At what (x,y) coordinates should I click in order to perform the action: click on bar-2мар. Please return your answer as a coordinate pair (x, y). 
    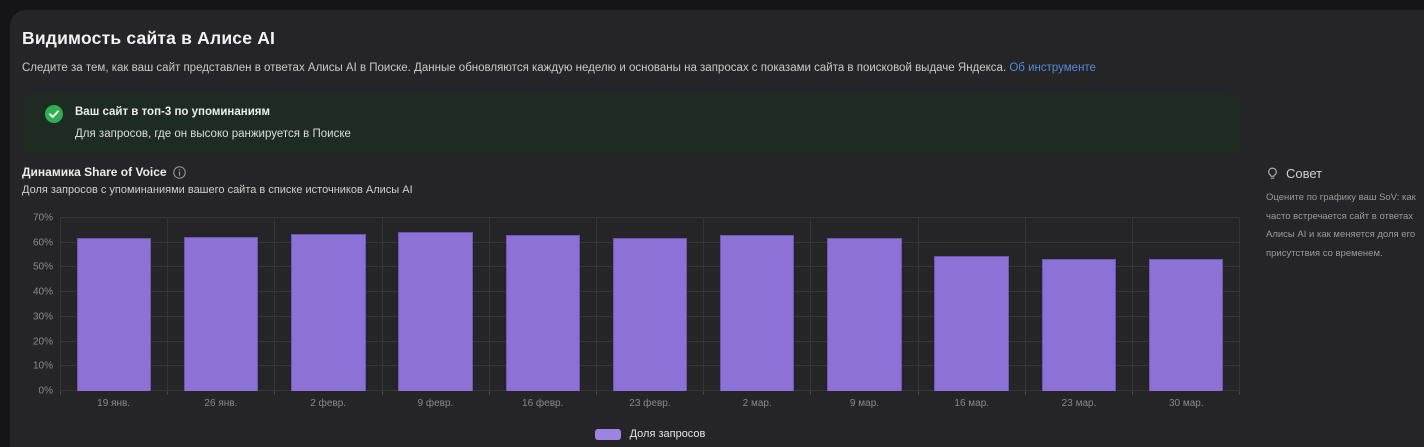
    Looking at the image, I should click on (757, 313).